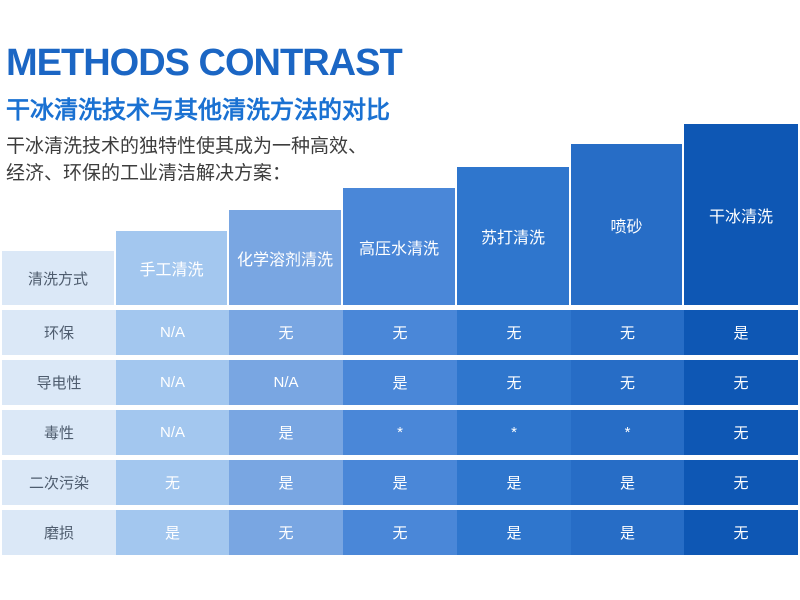 The image size is (800, 600). What do you see at coordinates (59, 482) in the screenshot?
I see `row-label: 二次污染` at bounding box center [59, 482].